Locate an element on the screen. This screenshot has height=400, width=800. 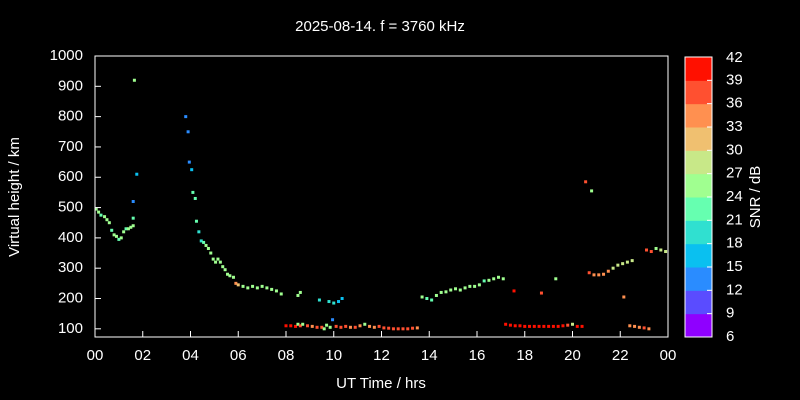
x-tick-label: 14 is located at coordinates (429, 355).